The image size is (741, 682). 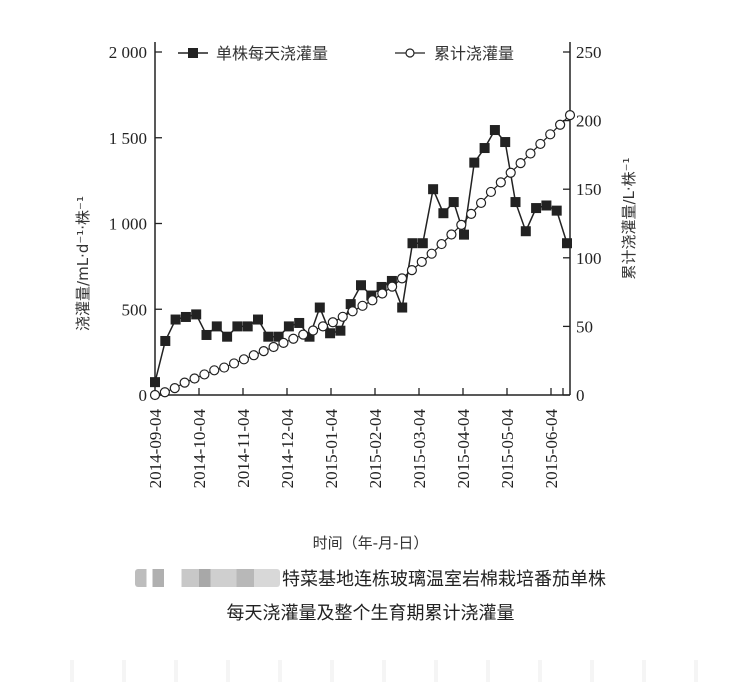 I want to click on x-axis-title: 时间（年-月-日）, so click(x=370, y=543).